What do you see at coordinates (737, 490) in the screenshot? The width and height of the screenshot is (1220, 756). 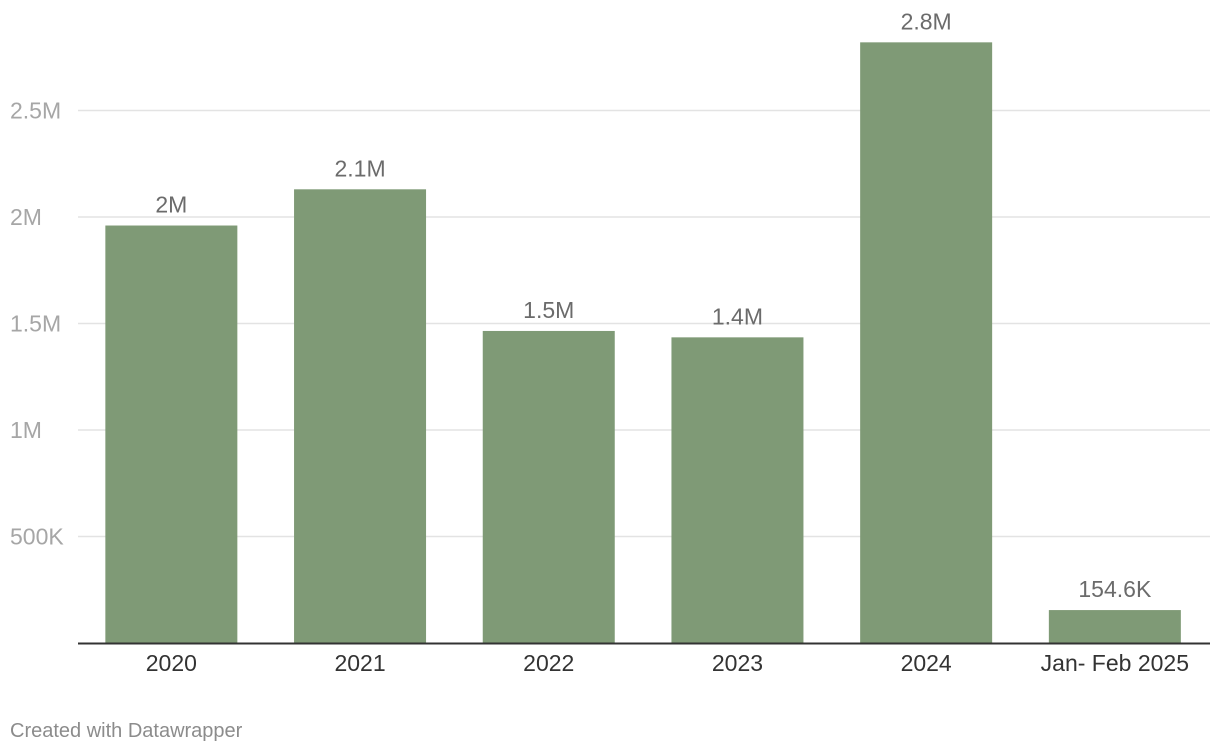 I see `bar-2023` at bounding box center [737, 490].